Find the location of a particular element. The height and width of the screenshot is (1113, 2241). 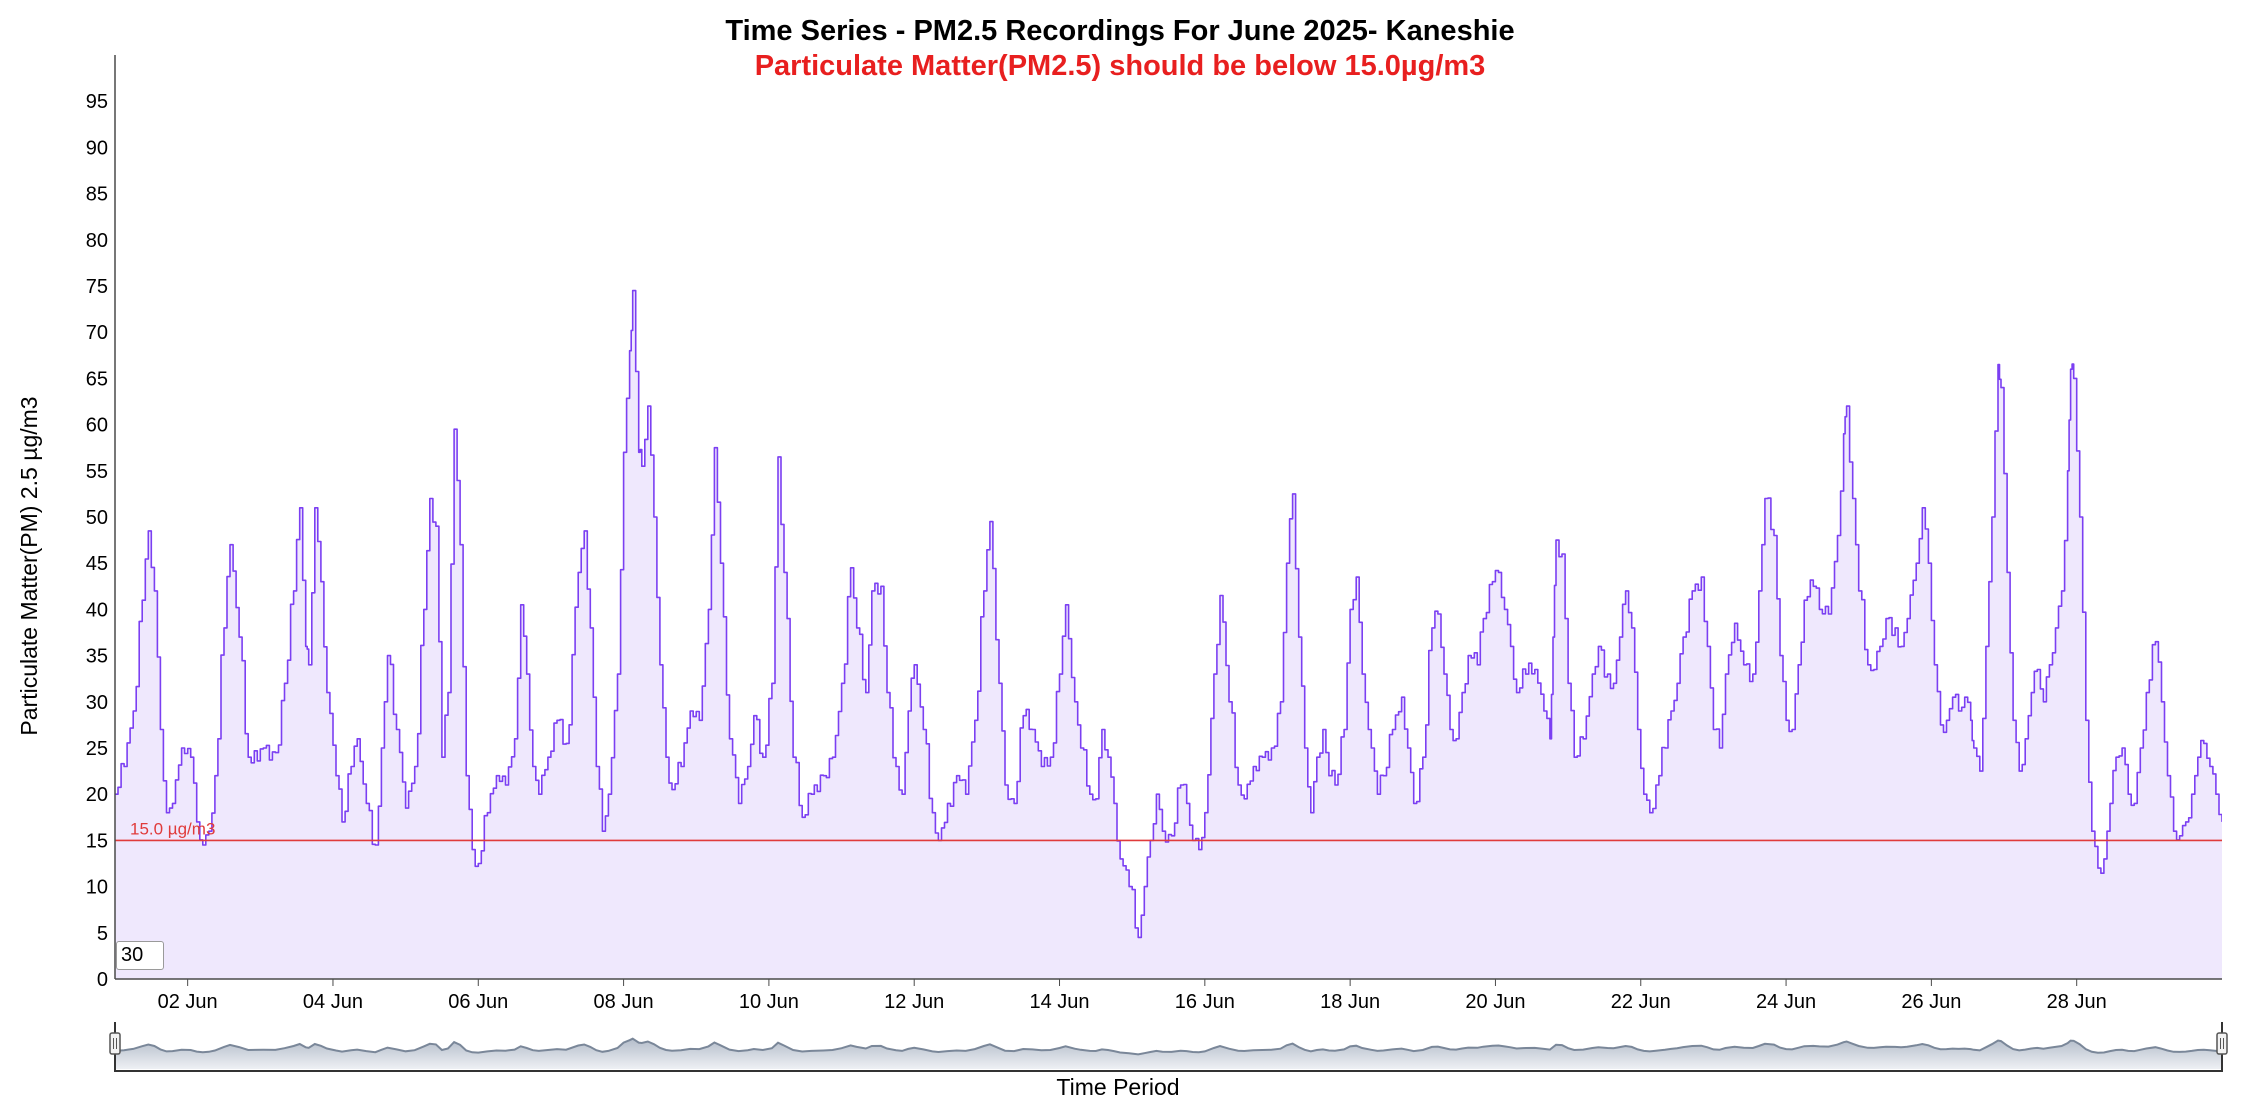

y-tick-label: 25 is located at coordinates (97, 749).